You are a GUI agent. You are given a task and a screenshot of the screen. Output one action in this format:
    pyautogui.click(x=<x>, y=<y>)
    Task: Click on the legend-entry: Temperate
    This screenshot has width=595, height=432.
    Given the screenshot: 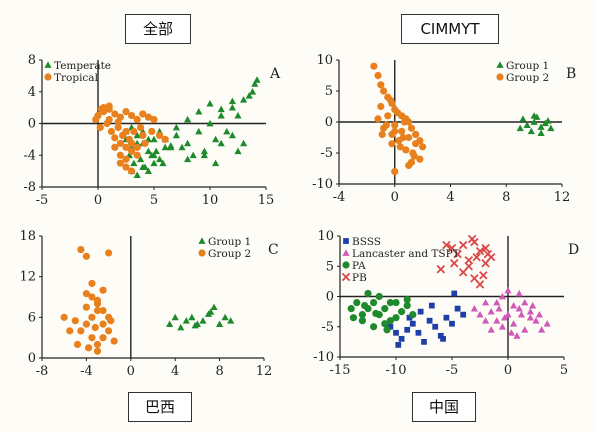 What is the action you would take?
    pyautogui.click(x=77, y=66)
    